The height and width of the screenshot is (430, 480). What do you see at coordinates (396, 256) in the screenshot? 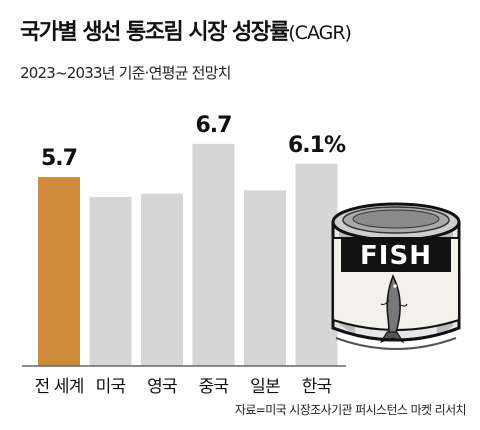
I see `can-label-text: FISH` at bounding box center [396, 256].